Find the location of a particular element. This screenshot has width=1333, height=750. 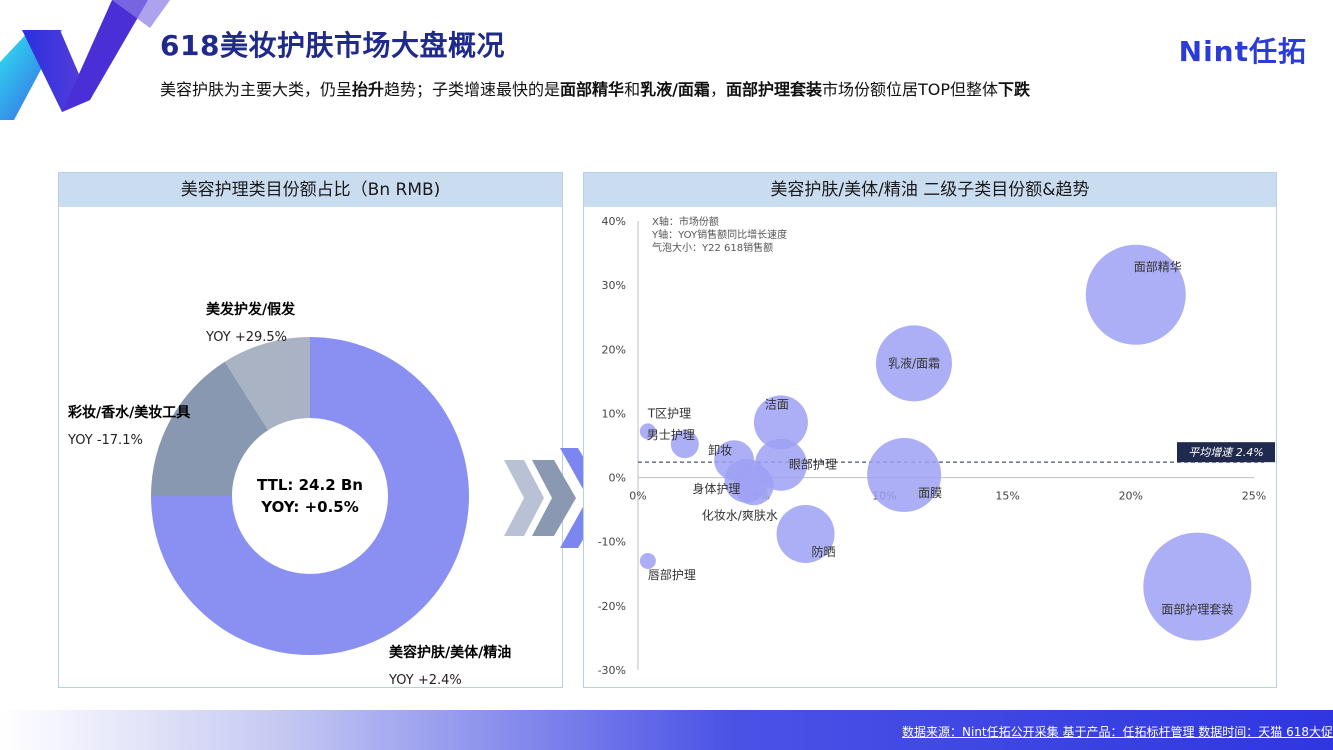

y-tick-label: -30% is located at coordinates (612, 670).